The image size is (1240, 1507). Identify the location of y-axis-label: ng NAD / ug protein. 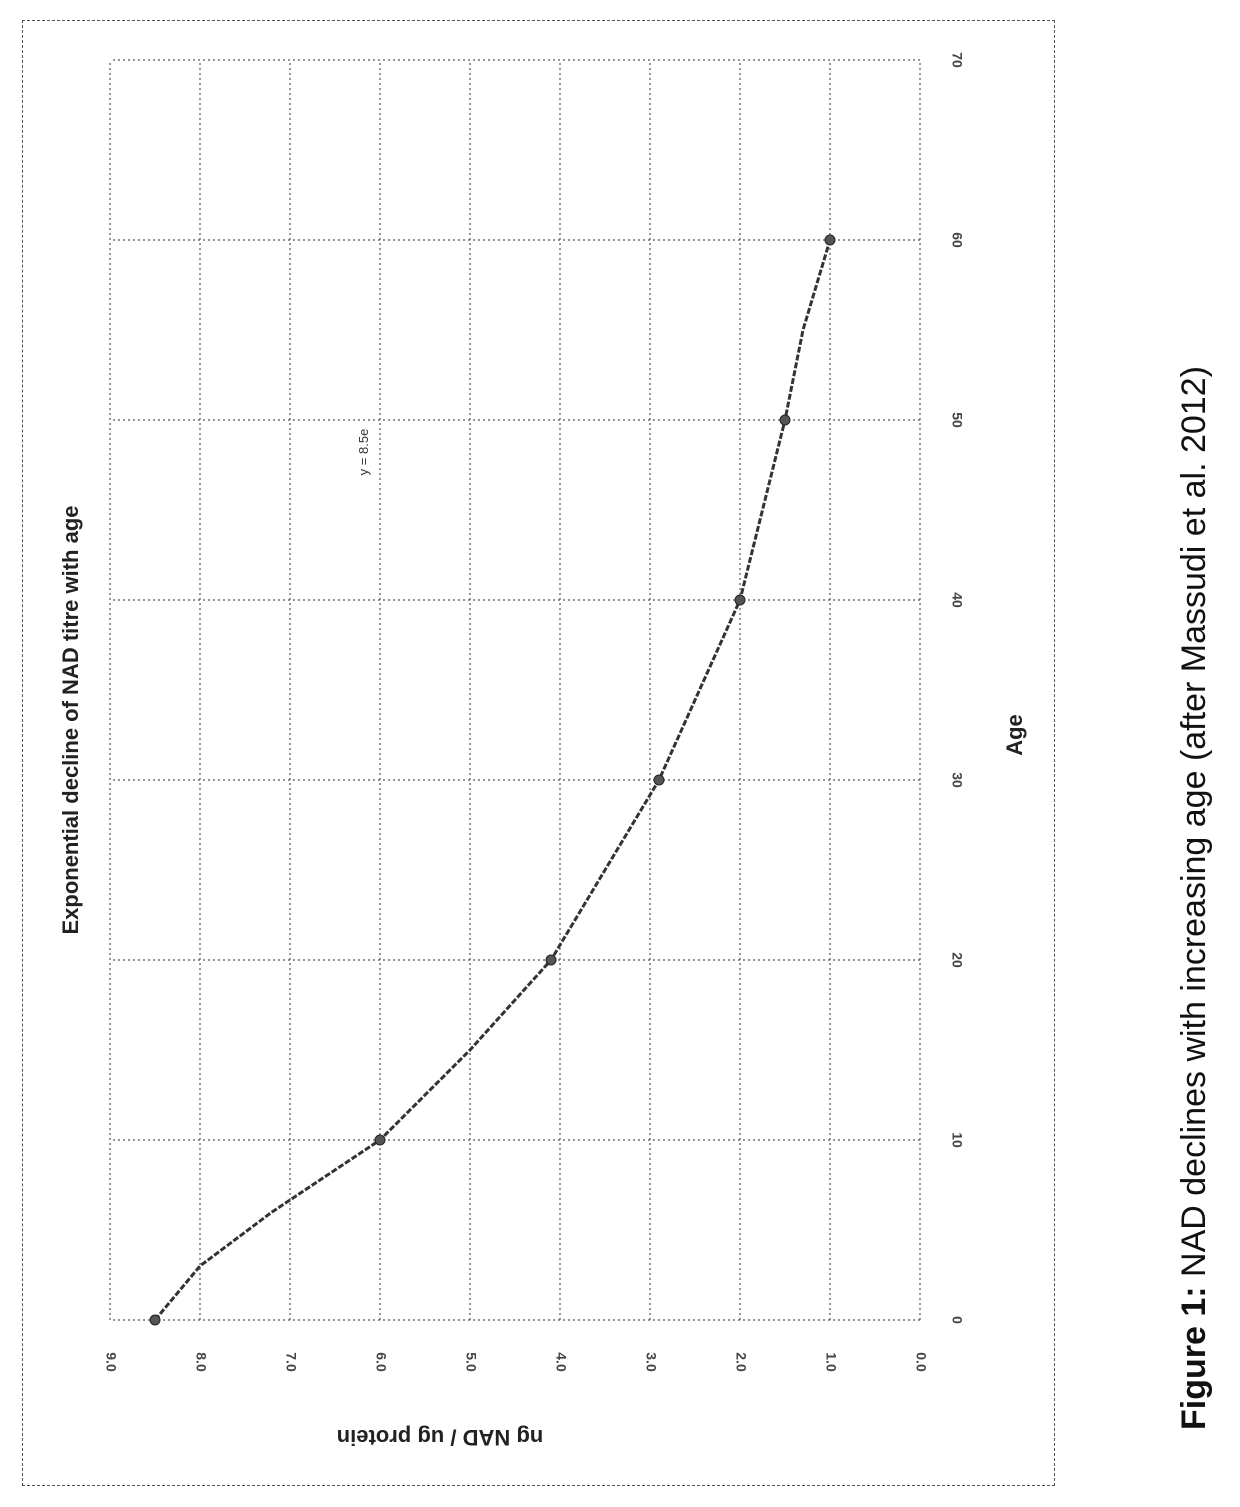
(440, 1437).